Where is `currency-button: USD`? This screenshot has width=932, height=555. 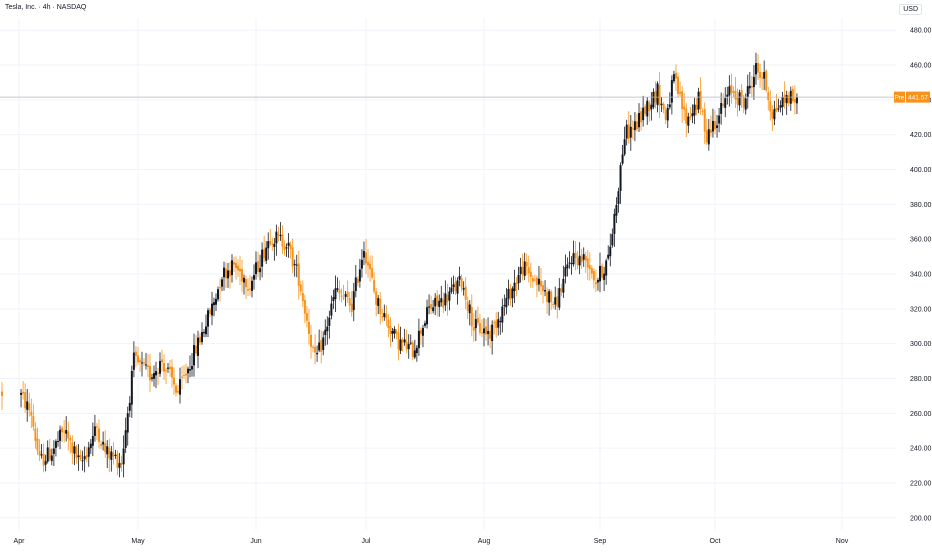
currency-button: USD is located at coordinates (910, 9).